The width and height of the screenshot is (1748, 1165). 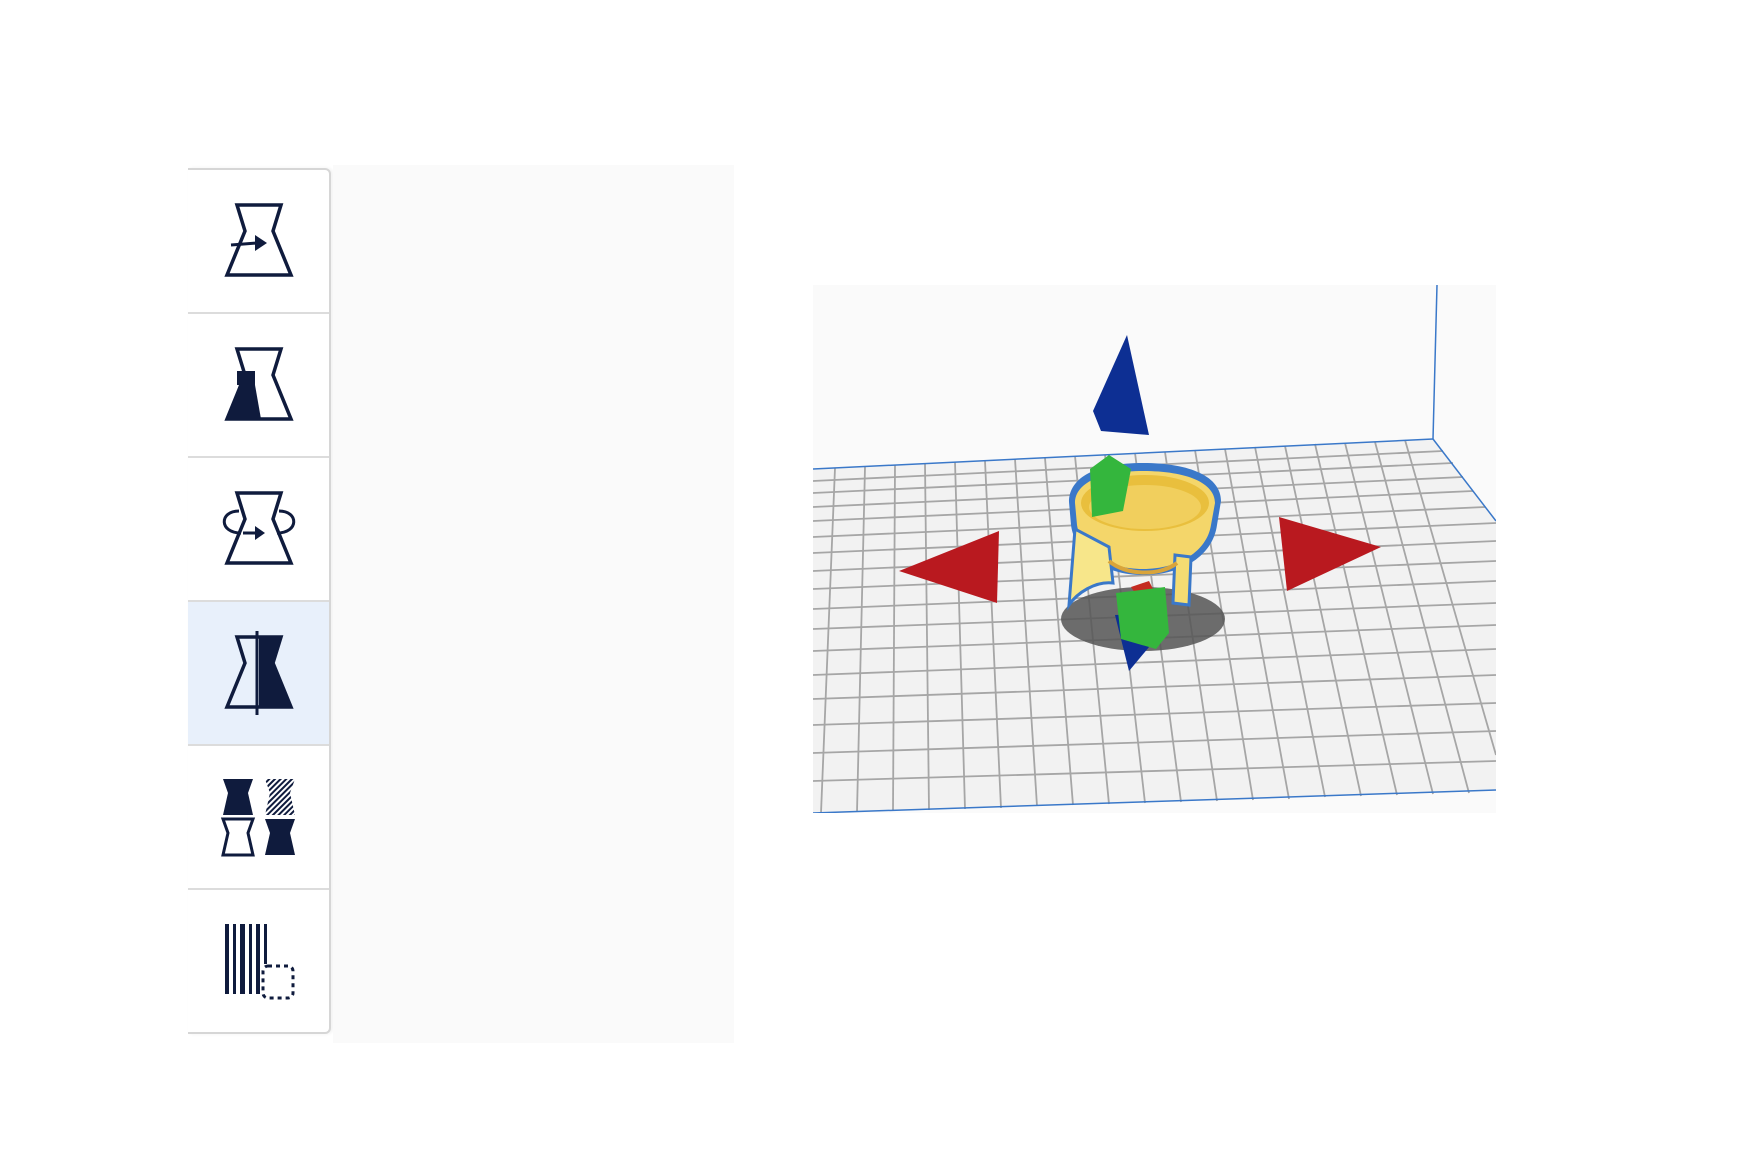 I want to click on y-axis-arrow-top, so click(x=1121, y=385).